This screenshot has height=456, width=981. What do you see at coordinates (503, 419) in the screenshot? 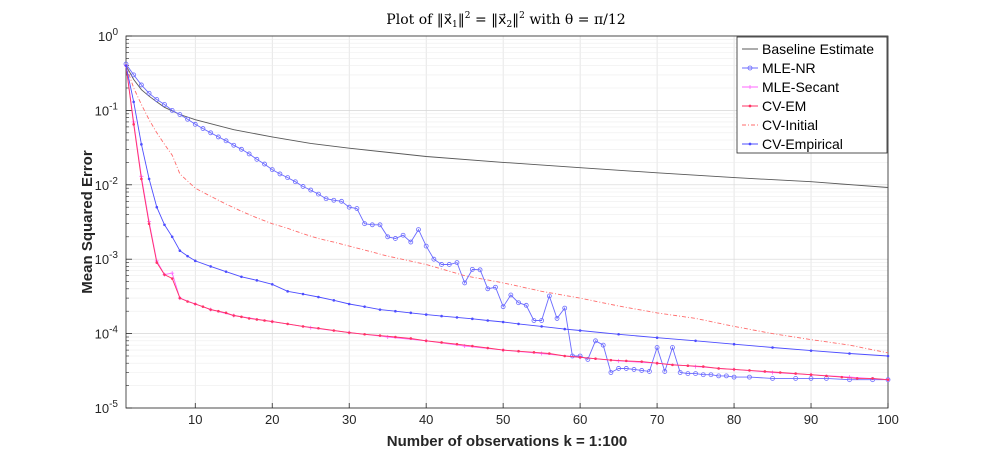
I see `x-tick-label: 50` at bounding box center [503, 419].